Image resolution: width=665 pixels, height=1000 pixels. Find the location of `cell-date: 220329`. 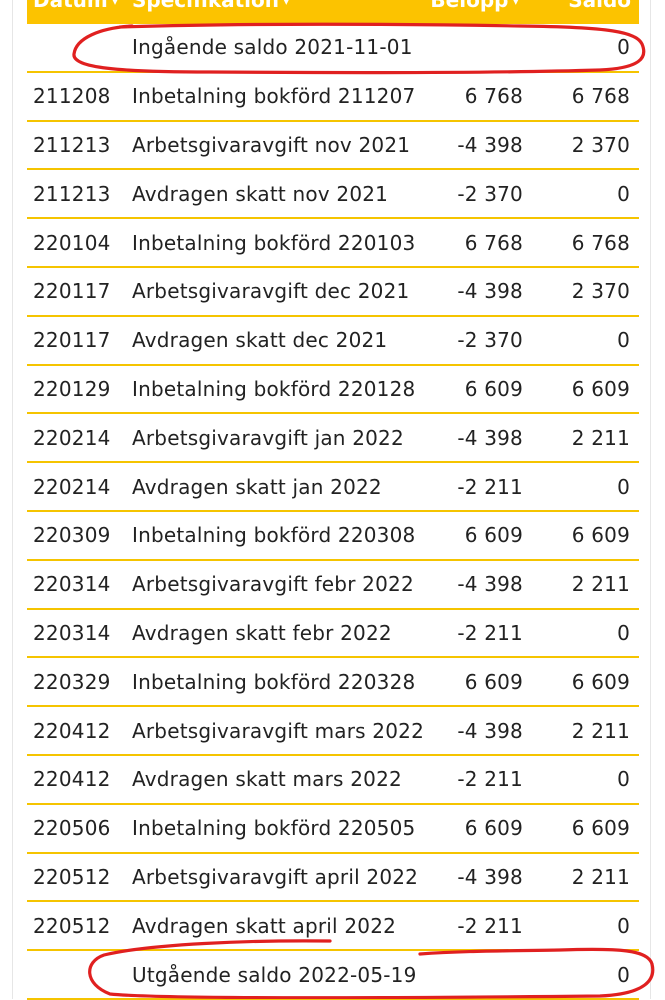

cell-date: 220329 is located at coordinates (72, 681).